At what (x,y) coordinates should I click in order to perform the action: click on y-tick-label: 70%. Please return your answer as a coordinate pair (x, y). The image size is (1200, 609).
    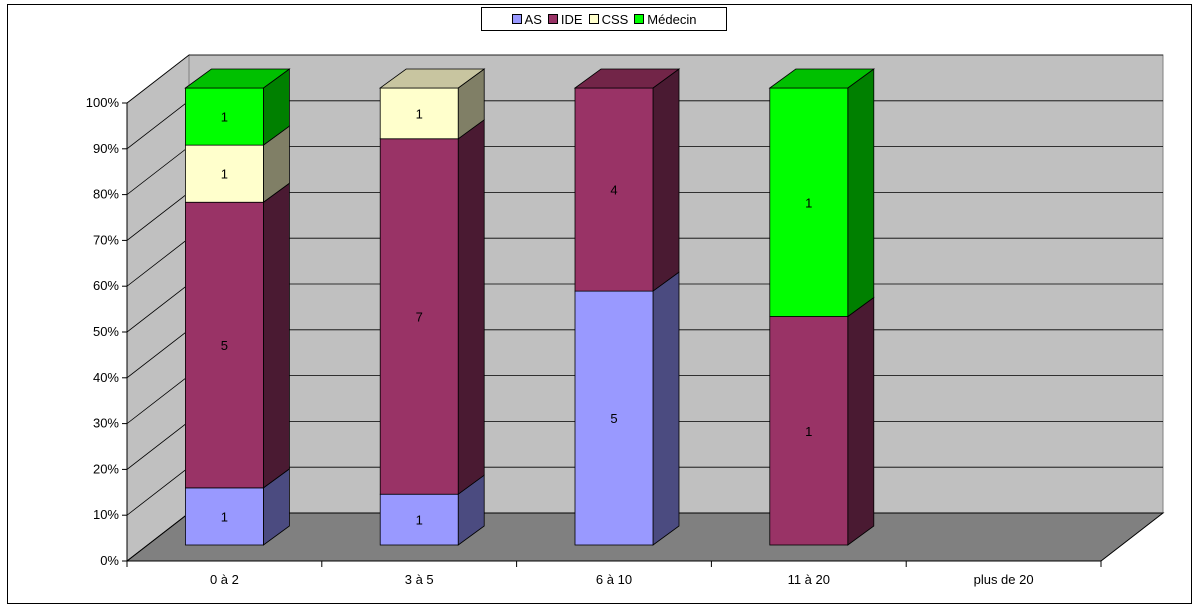
    Looking at the image, I should click on (106, 239).